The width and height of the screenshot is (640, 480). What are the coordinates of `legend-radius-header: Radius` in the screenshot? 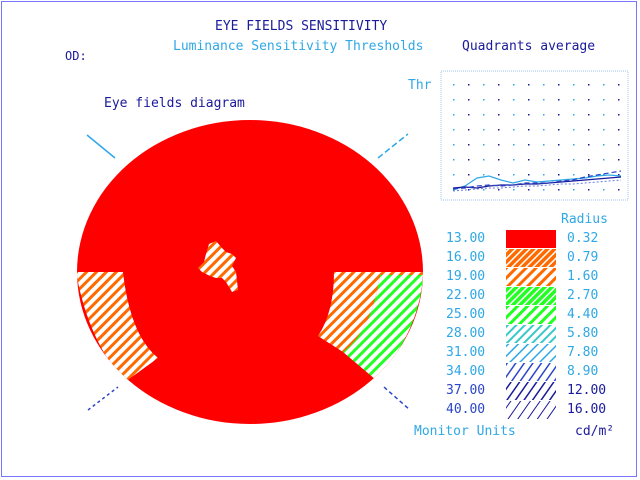 It's located at (584, 219).